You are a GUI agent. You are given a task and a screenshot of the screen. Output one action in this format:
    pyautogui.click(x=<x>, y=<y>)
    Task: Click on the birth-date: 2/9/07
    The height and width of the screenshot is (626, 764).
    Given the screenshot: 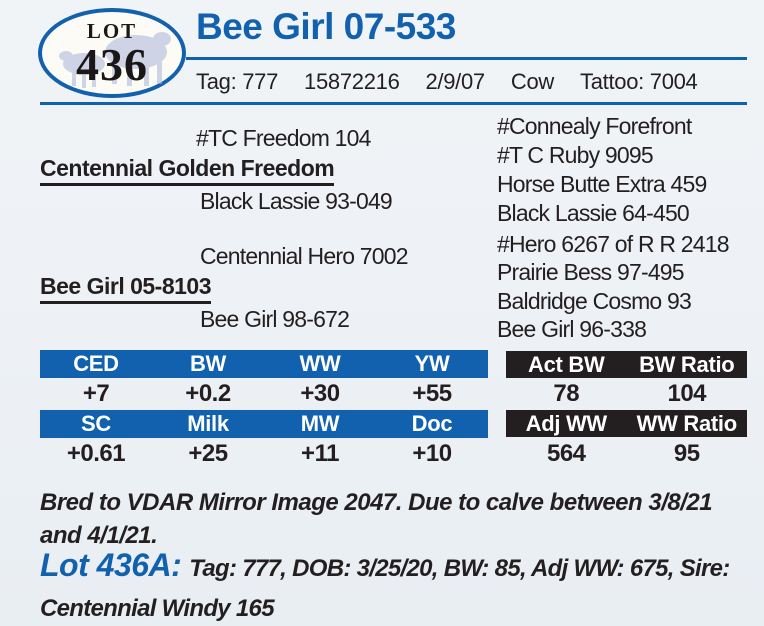 What is the action you would take?
    pyautogui.click(x=455, y=81)
    